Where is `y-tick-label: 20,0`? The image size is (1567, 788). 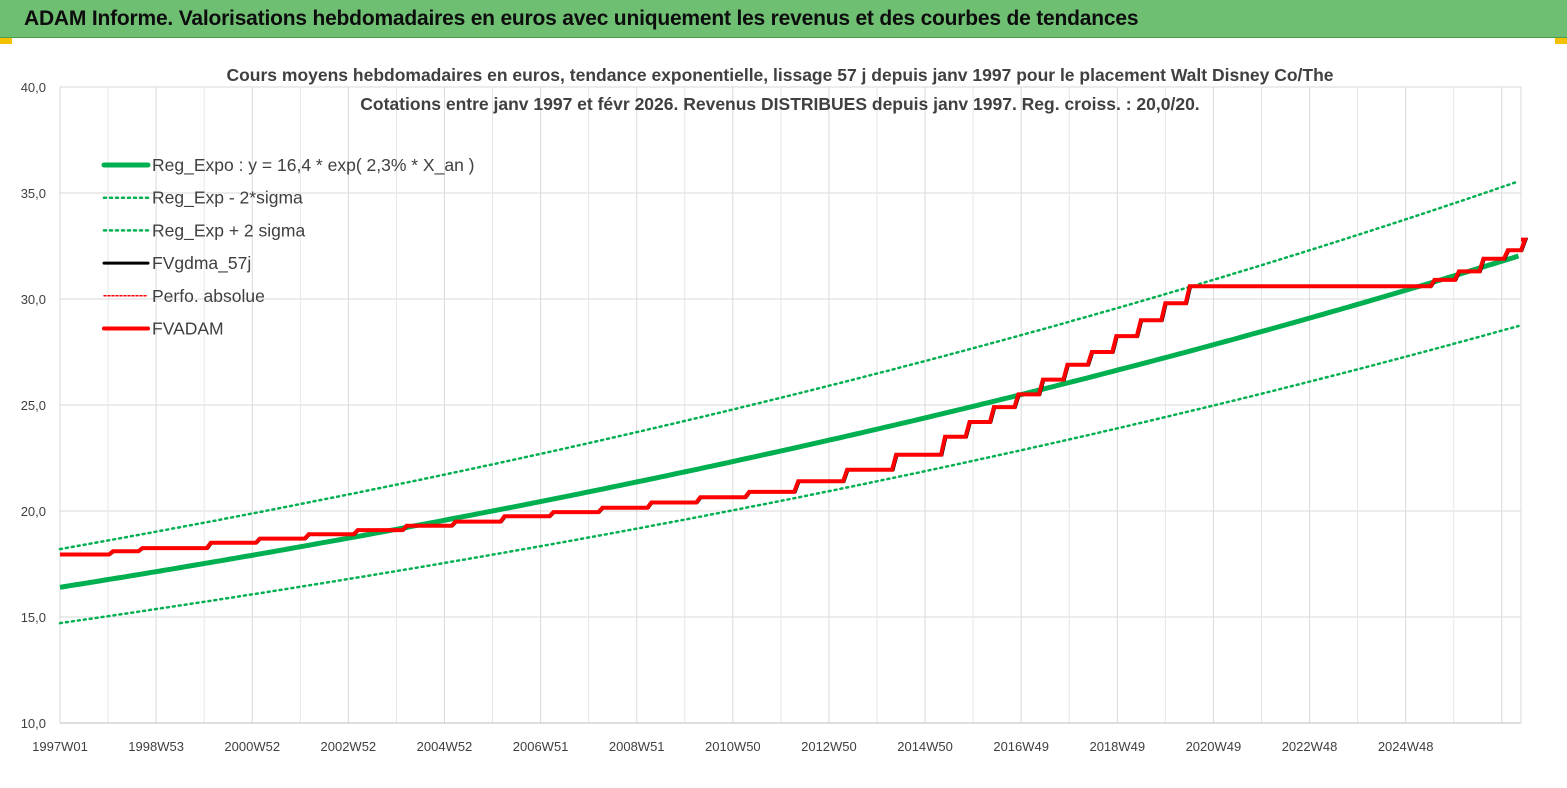 y-tick-label: 20,0 is located at coordinates (33, 511).